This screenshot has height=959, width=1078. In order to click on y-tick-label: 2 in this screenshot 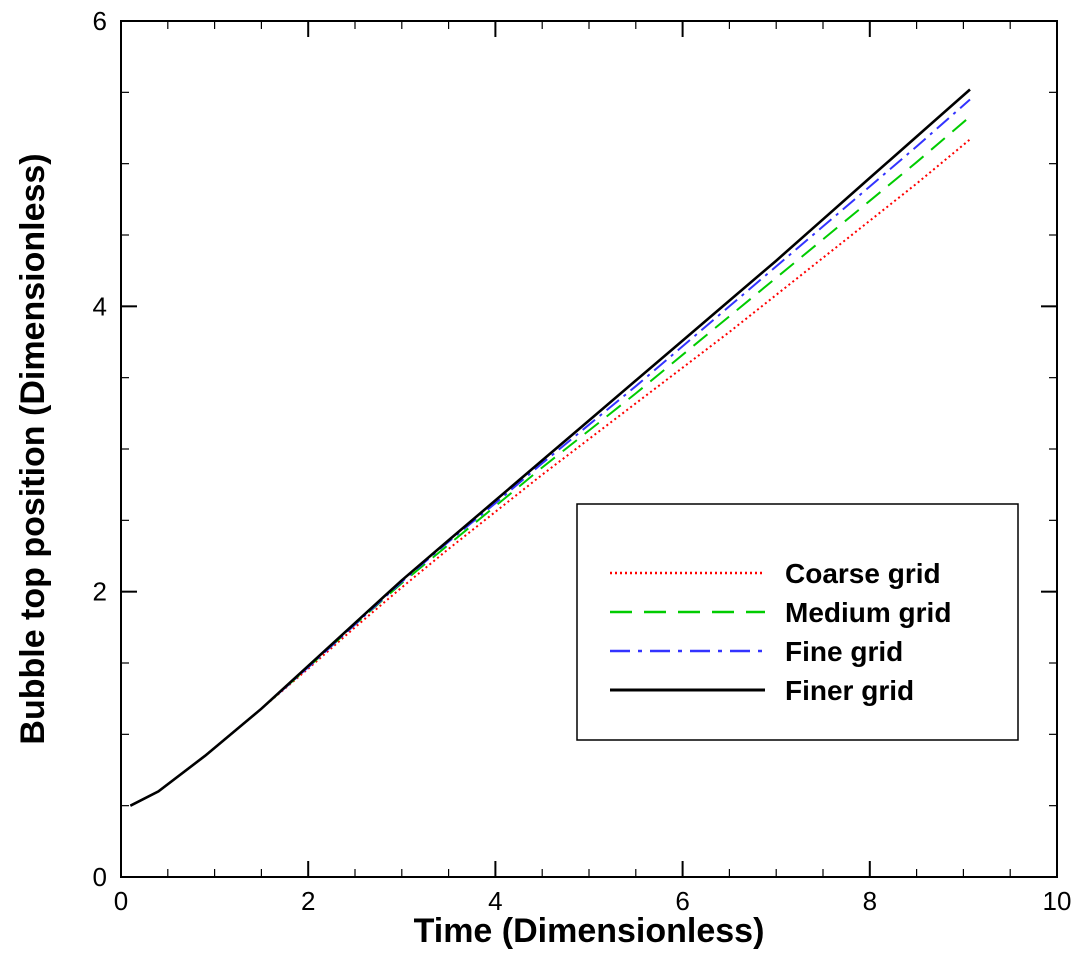, I will do `click(100, 592)`.